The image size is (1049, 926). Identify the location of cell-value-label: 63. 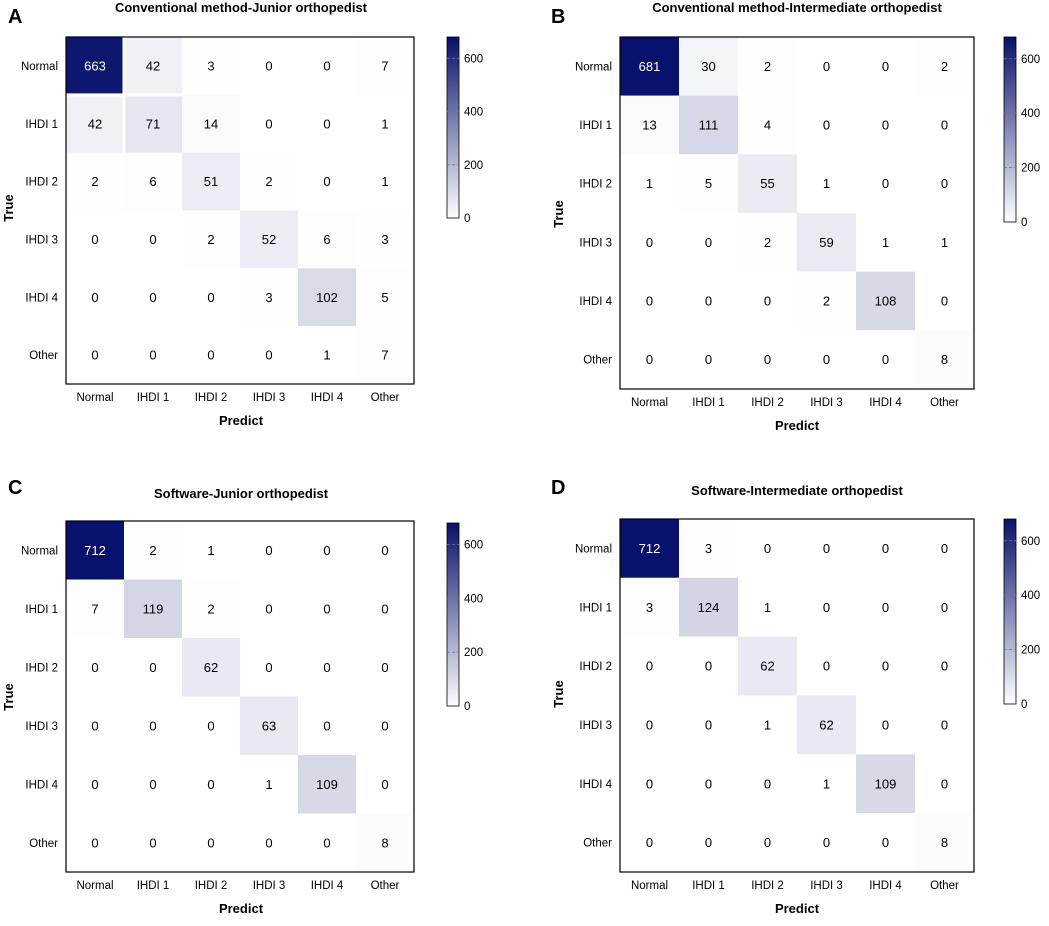
(269, 725).